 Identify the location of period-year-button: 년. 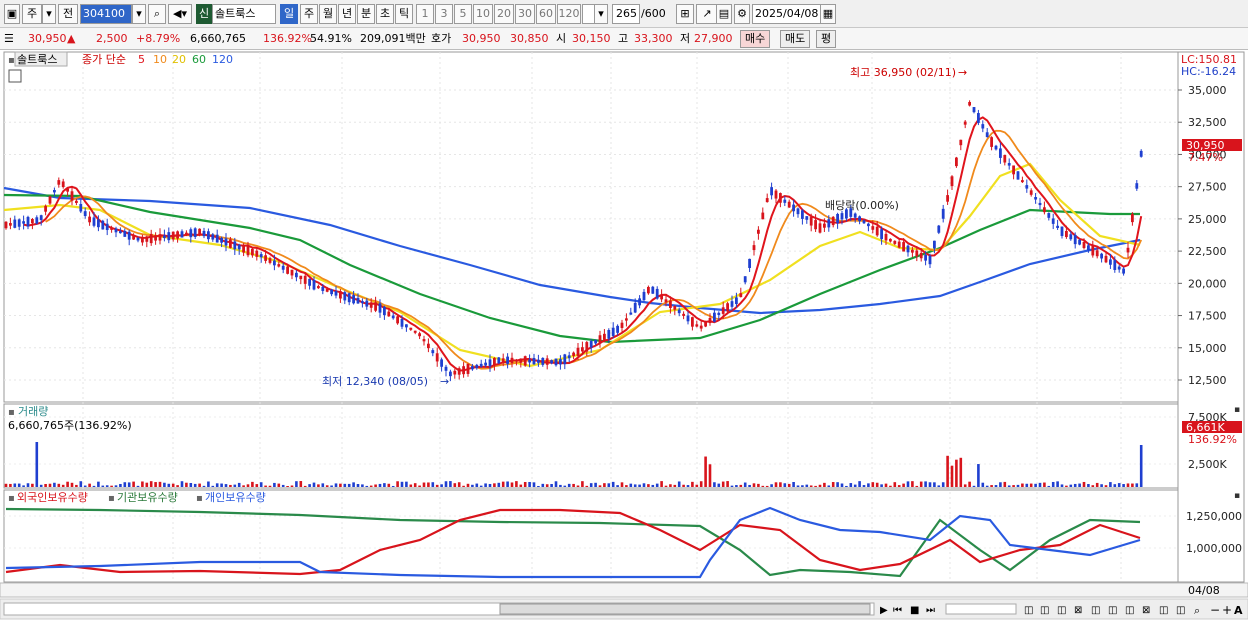
(347, 14).